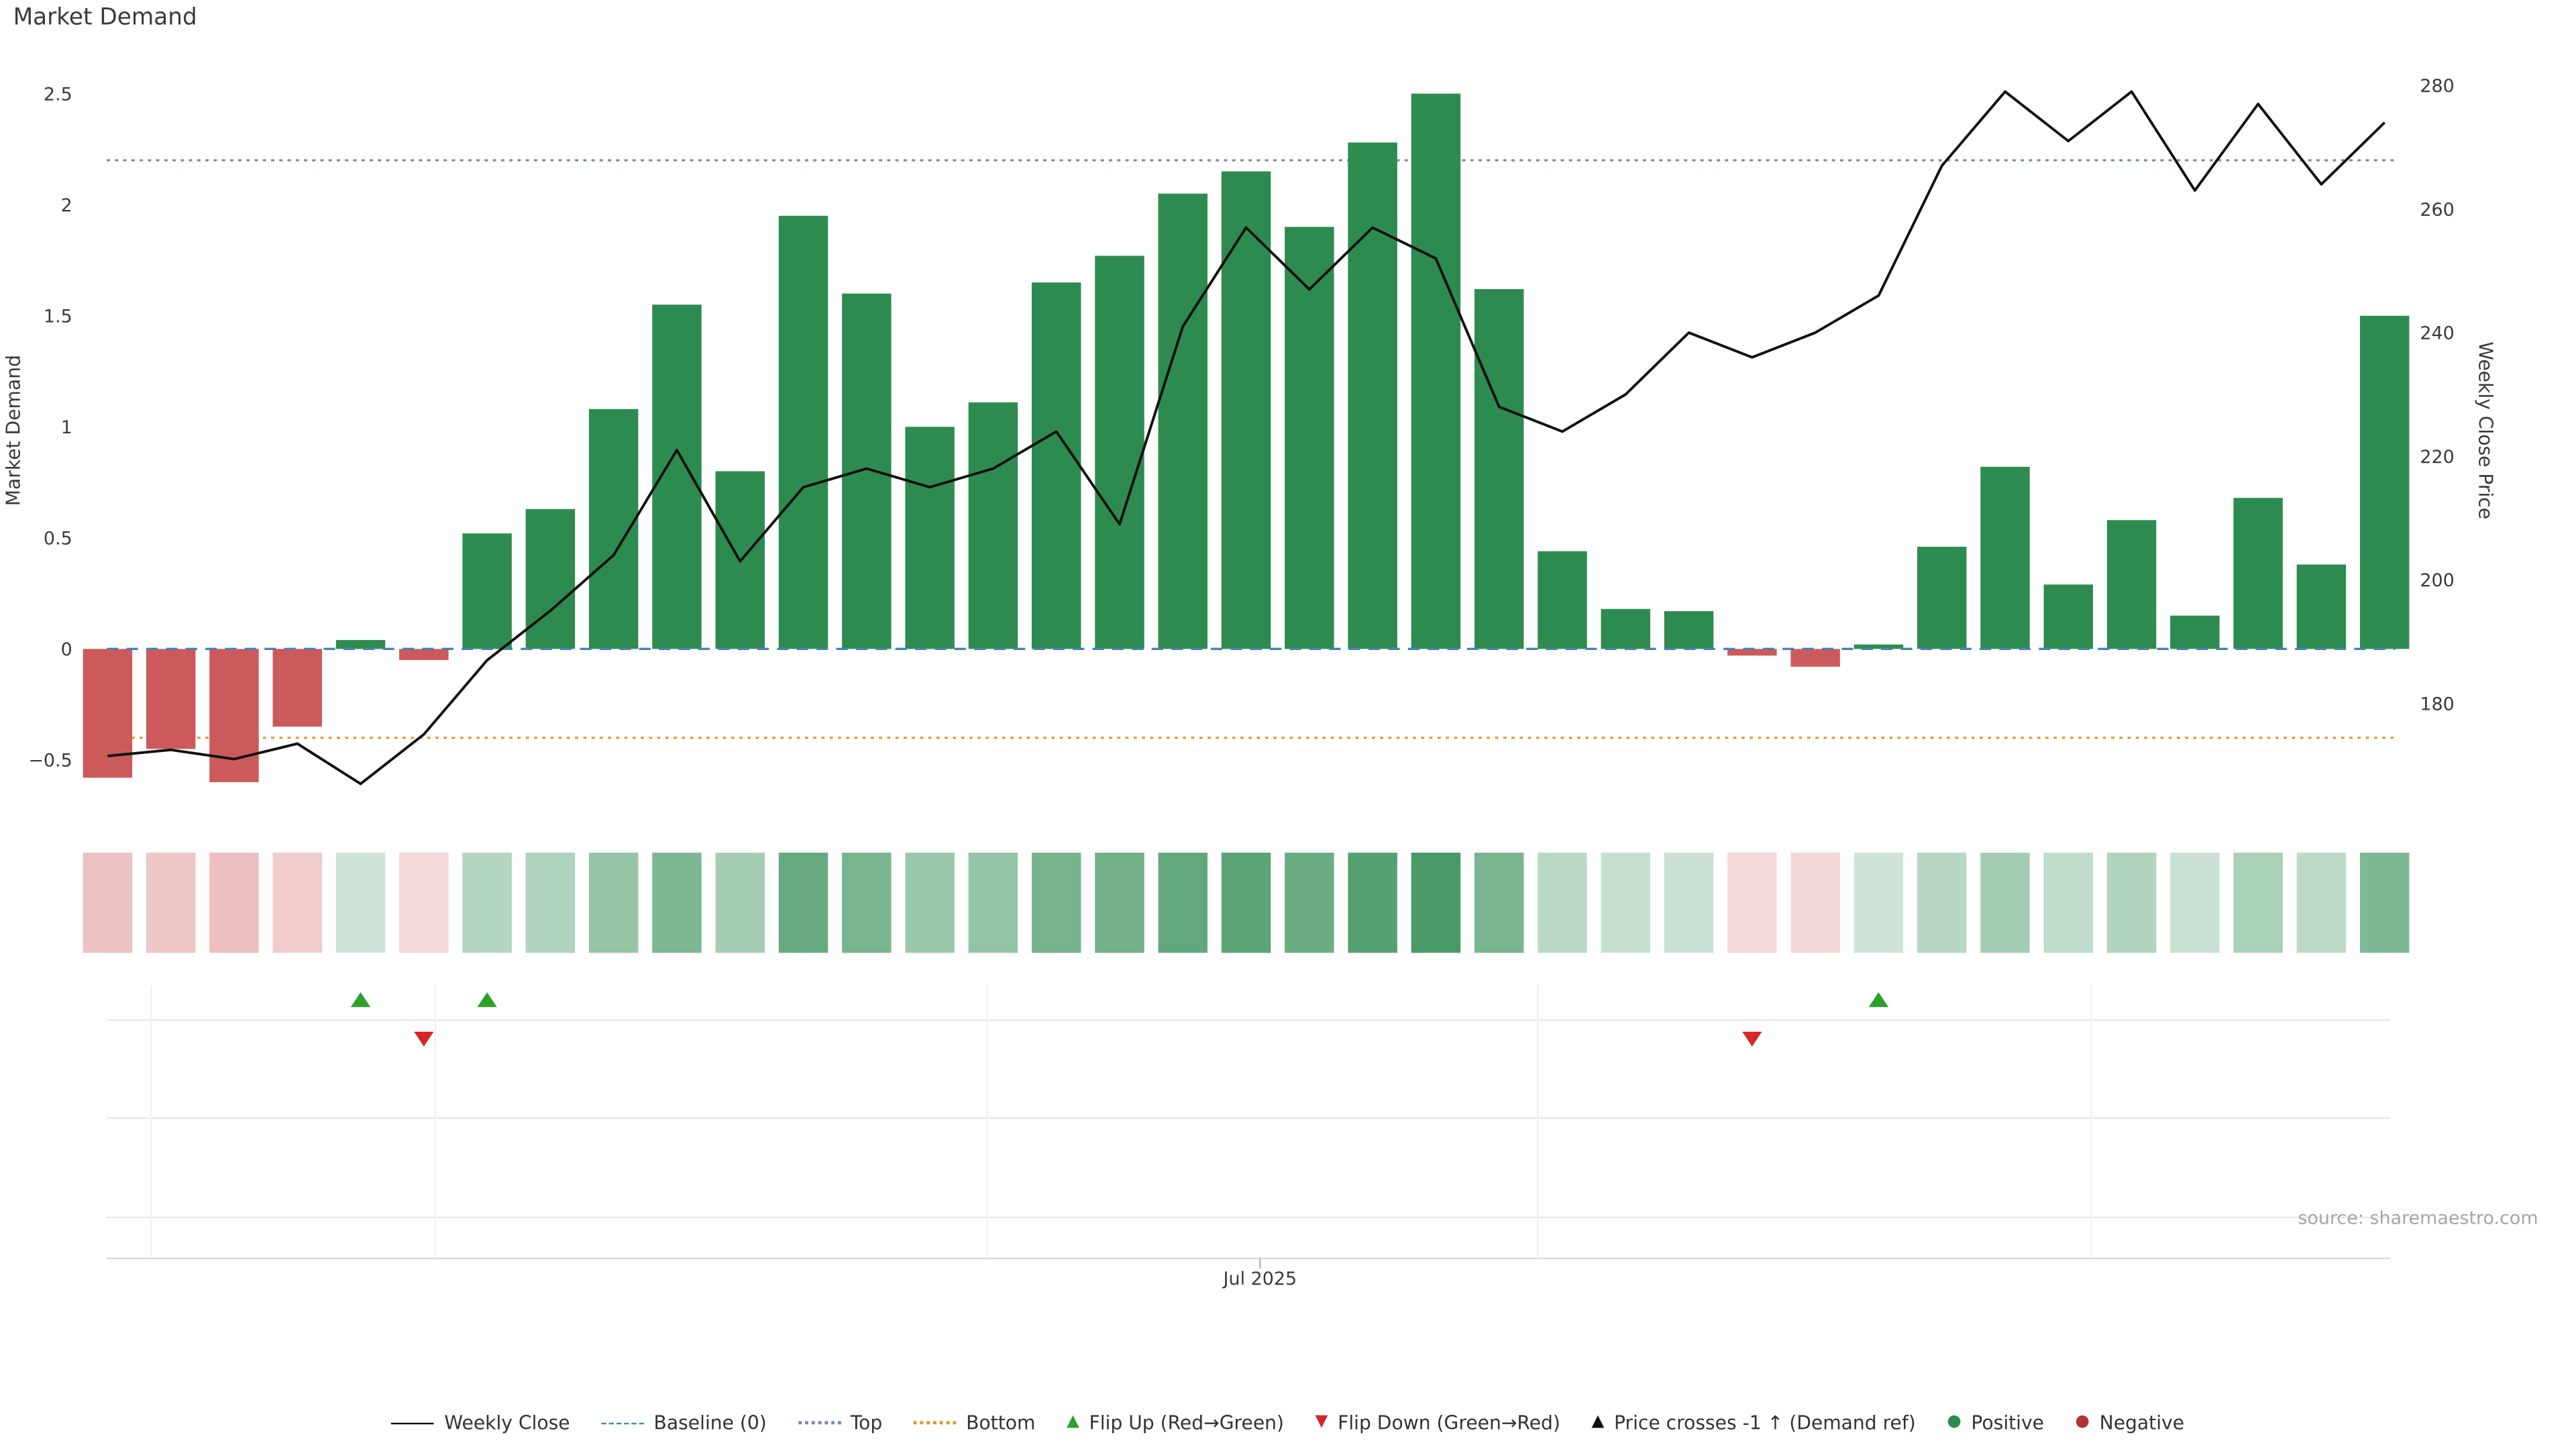 The image size is (2576, 1449). I want to click on legend-item: ● Negative, so click(2130, 1422).